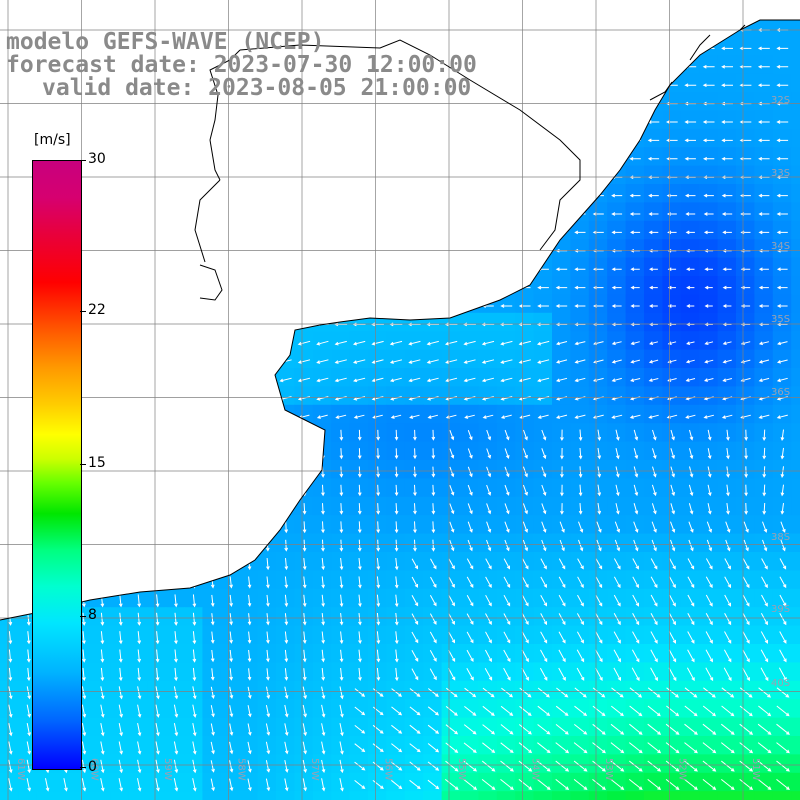 Image resolution: width=800 pixels, height=800 pixels. Describe the element at coordinates (241, 769) in the screenshot. I see `longitude-label: 58W` at that location.